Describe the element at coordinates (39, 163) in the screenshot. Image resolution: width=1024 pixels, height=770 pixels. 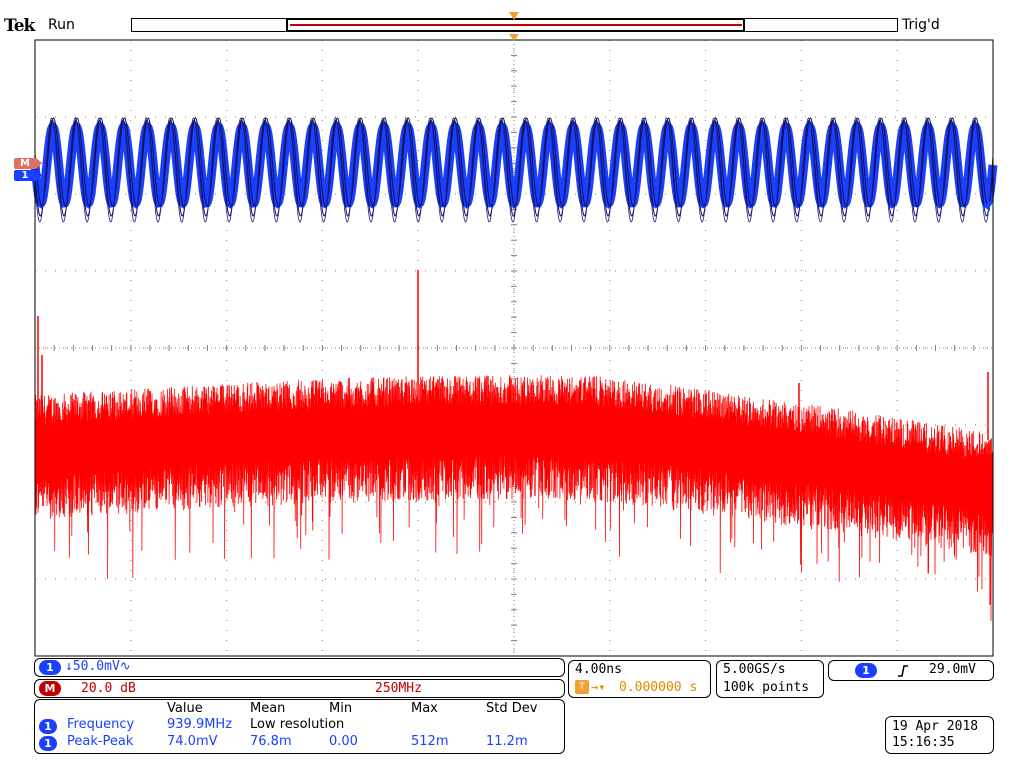
I see `math-ref-arrow-icon` at that location.